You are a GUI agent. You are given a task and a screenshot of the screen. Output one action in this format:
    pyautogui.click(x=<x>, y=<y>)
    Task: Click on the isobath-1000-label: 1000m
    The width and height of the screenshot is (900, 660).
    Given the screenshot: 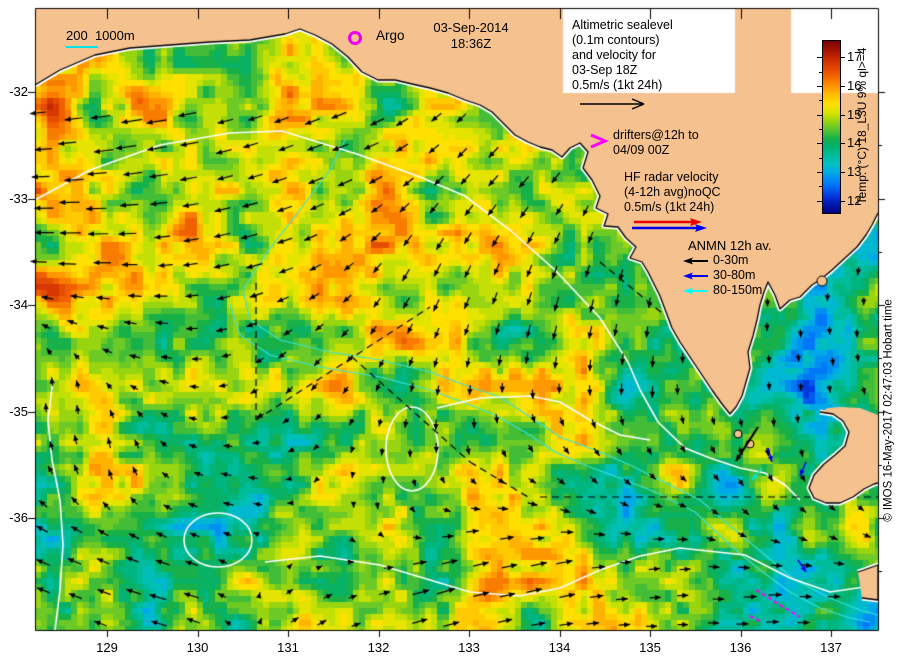 What is the action you would take?
    pyautogui.click(x=114, y=35)
    